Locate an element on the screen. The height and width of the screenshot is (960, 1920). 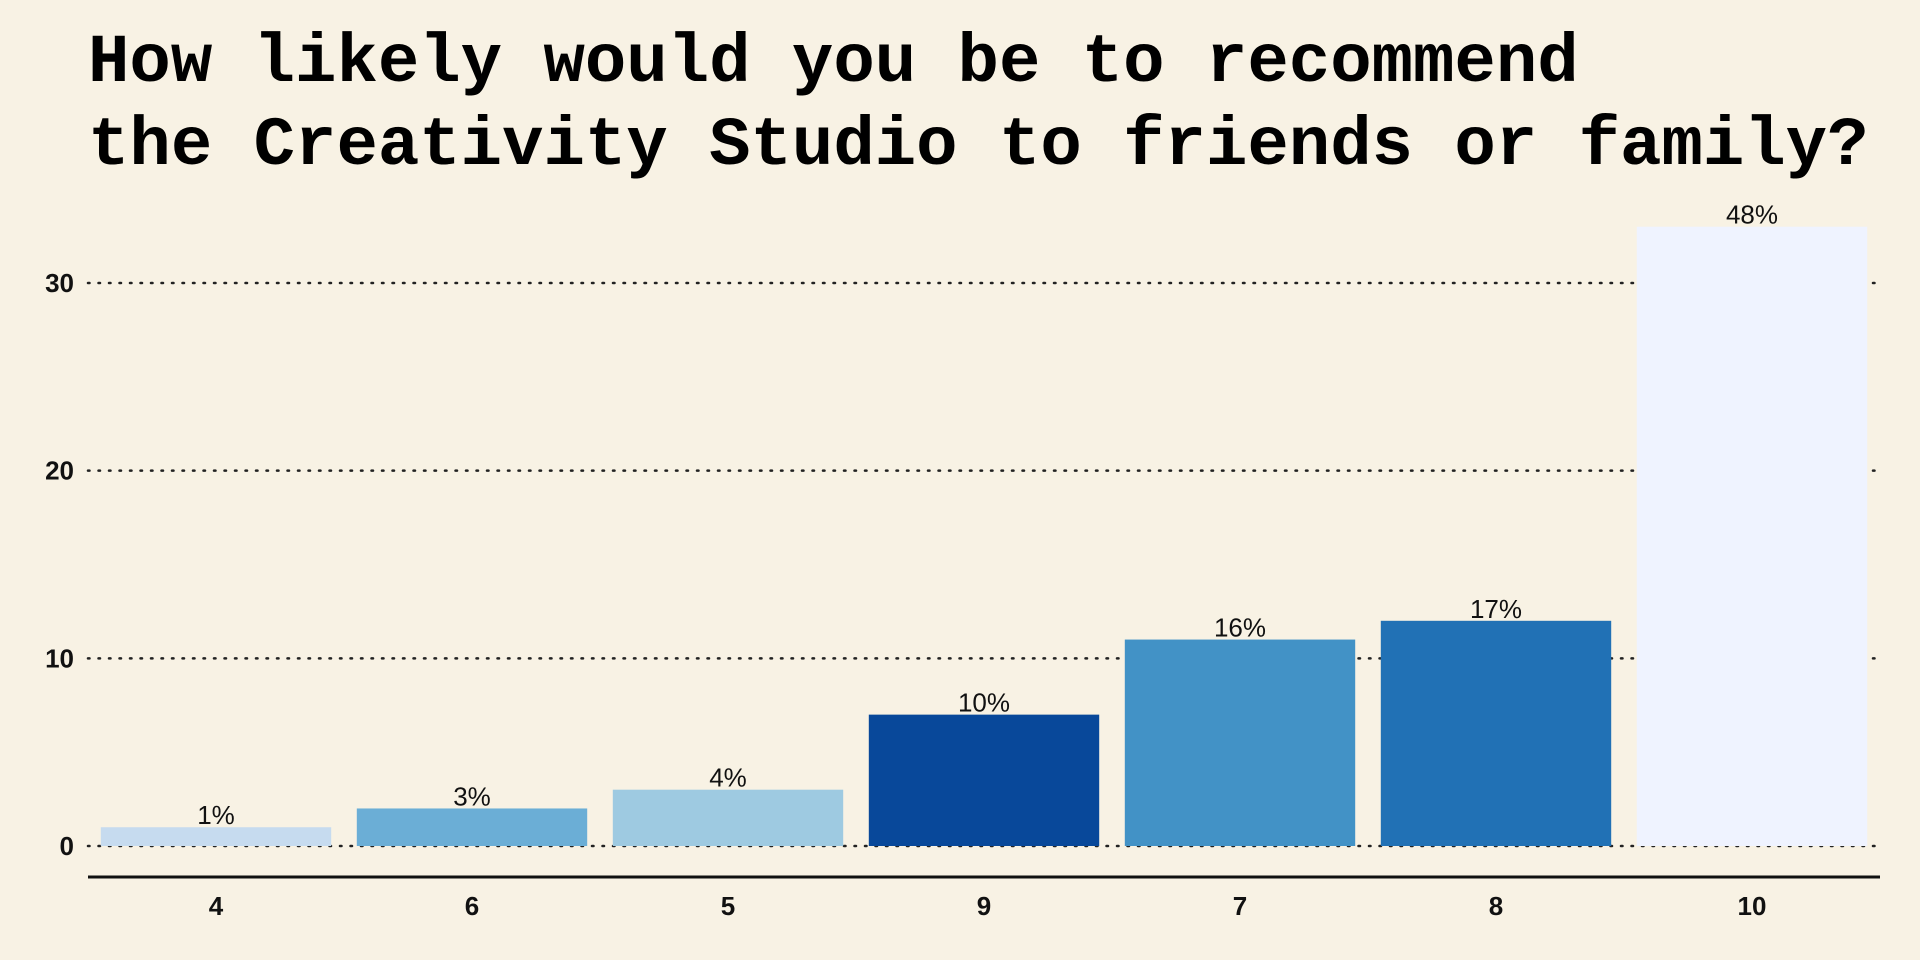
x-tick-label: 6 is located at coordinates (472, 906).